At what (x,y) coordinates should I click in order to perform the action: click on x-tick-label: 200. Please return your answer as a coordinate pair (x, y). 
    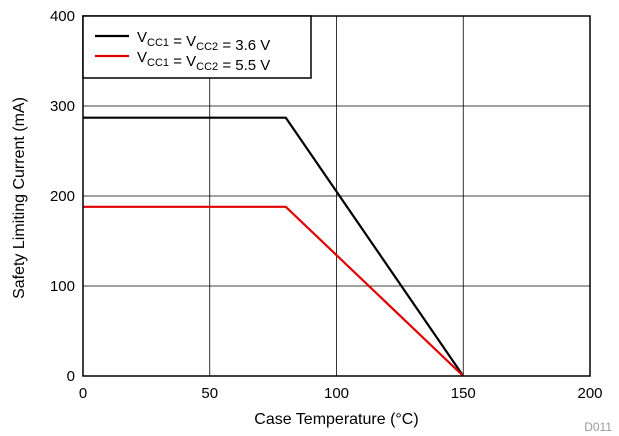
    Looking at the image, I should click on (589, 393).